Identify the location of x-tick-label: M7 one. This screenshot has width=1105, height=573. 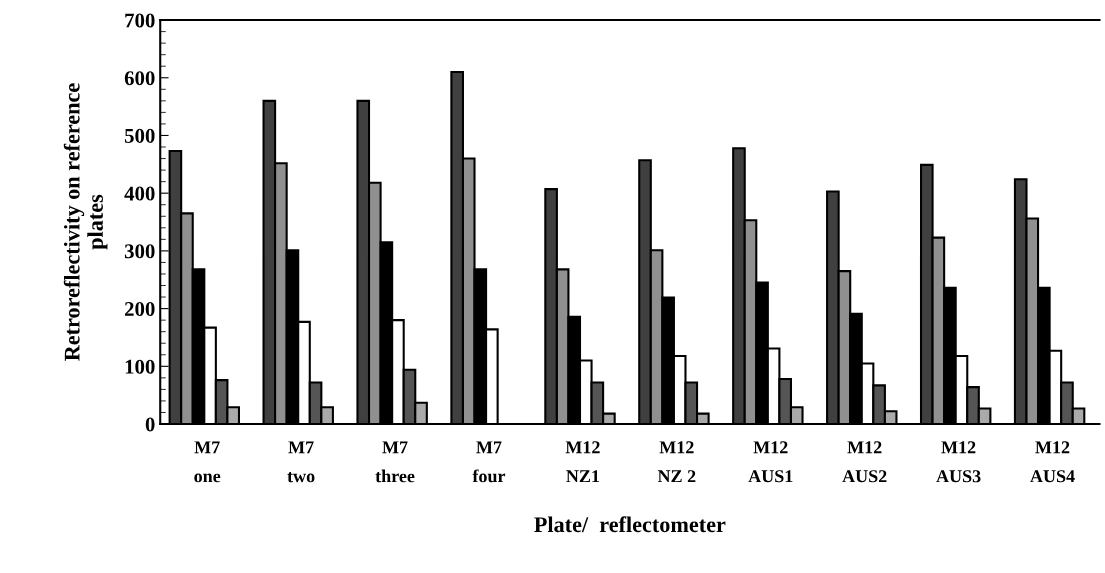
(207, 462).